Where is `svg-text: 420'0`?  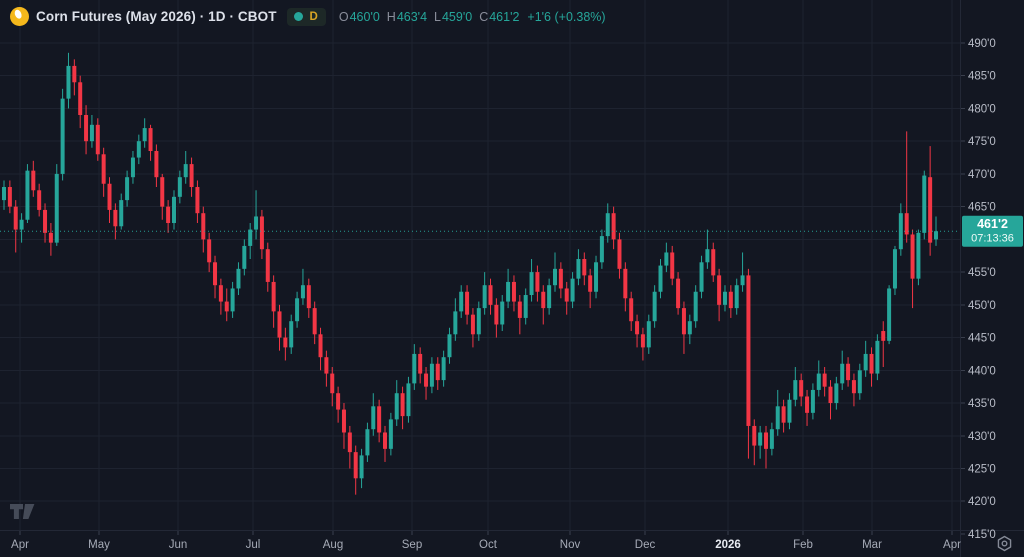
svg-text: 420'0 is located at coordinates (982, 502).